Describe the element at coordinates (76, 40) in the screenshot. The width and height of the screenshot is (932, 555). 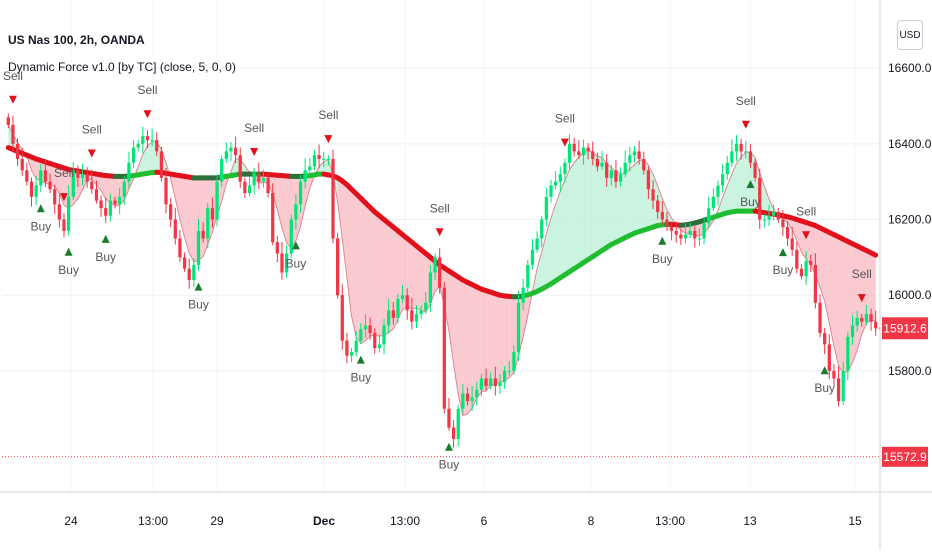
I see `chart-title: US Nas 100, 2h, OANDA` at that location.